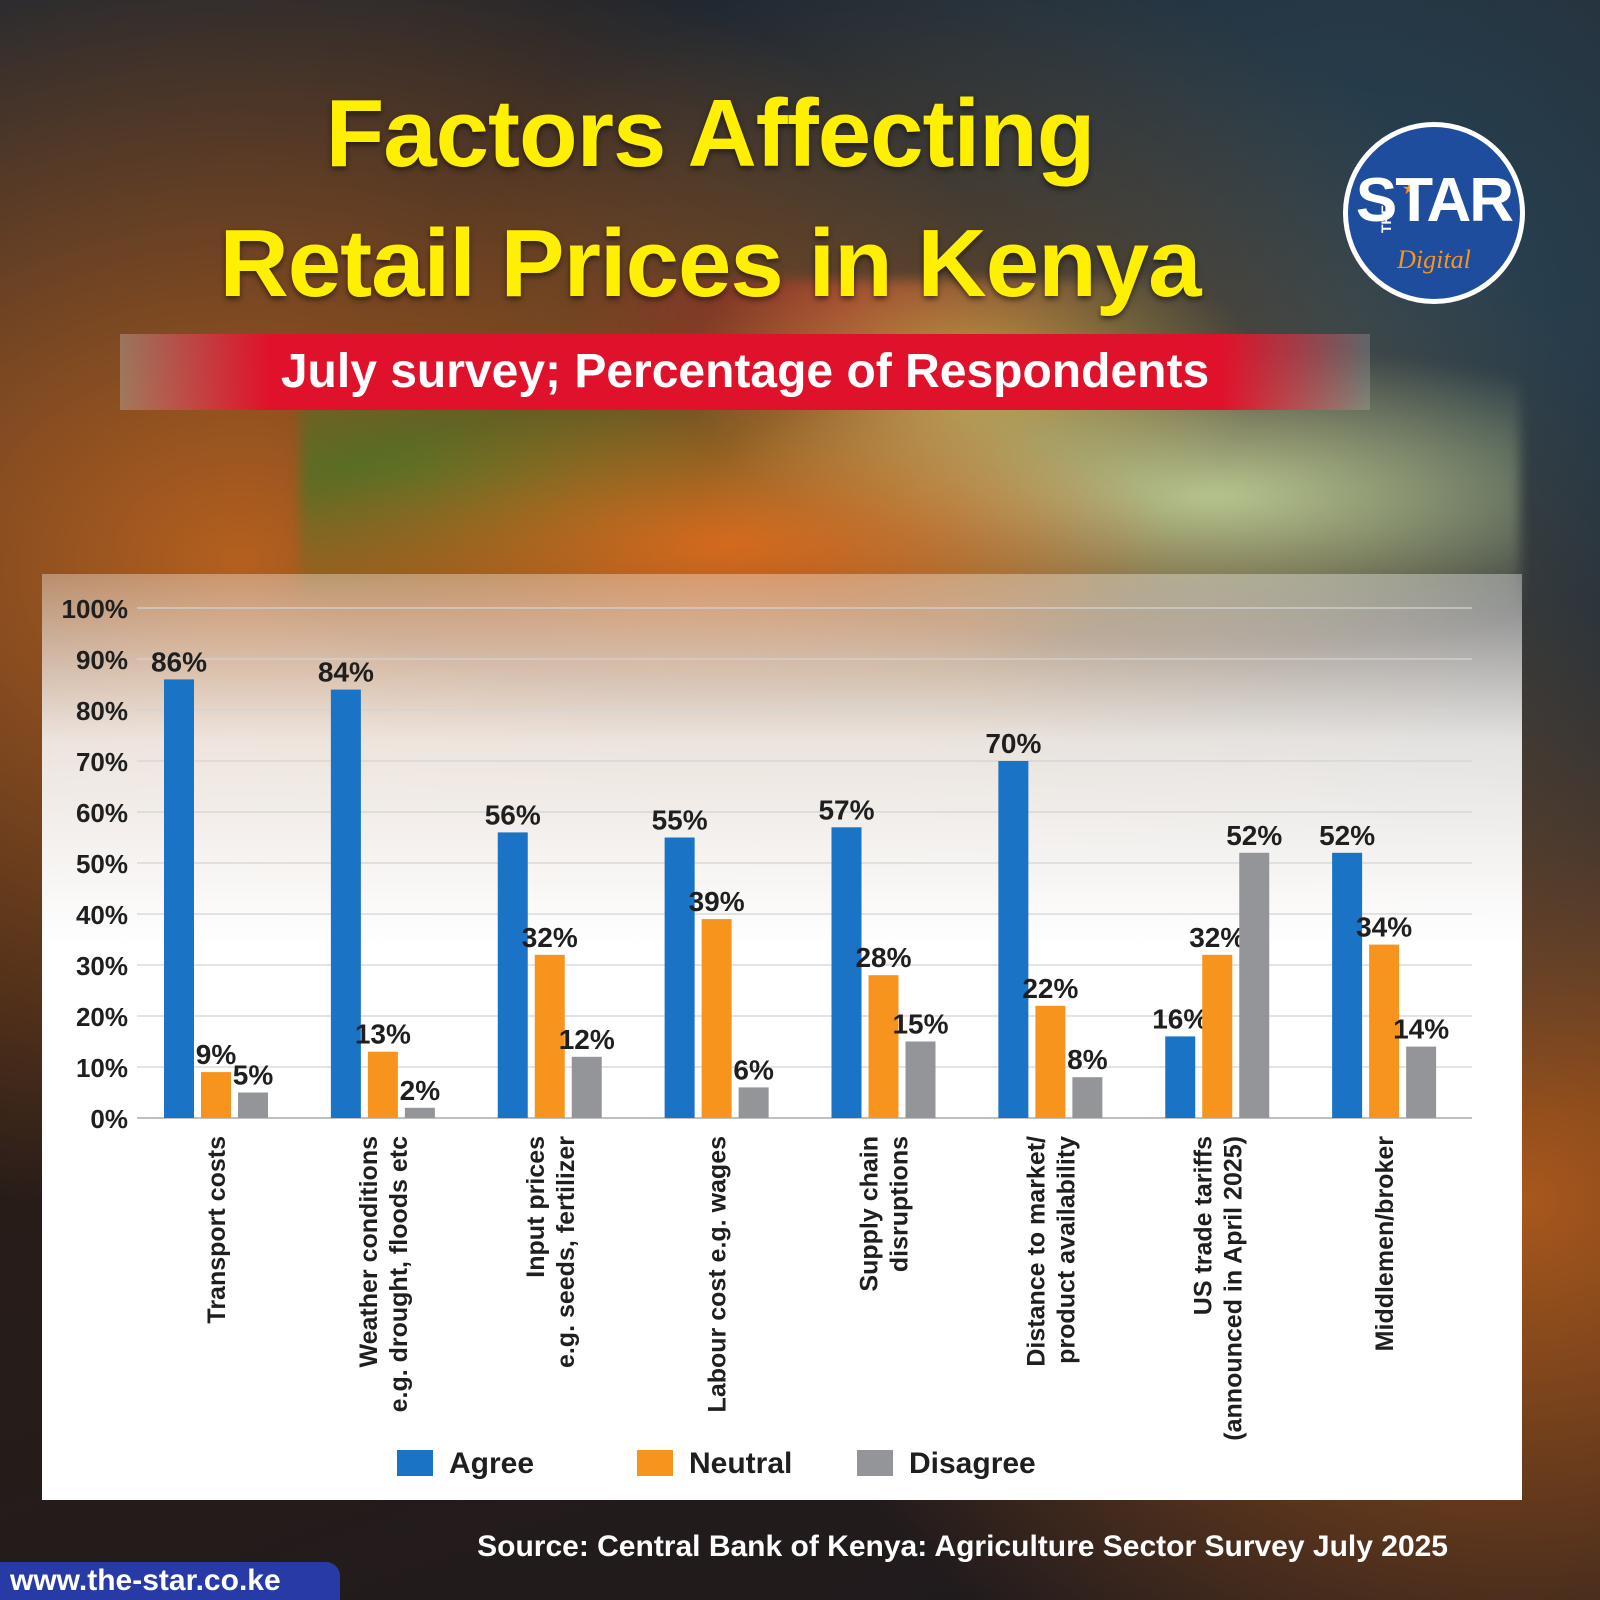 Image resolution: width=1600 pixels, height=1600 pixels. I want to click on data-label: 15%, so click(920, 1024).